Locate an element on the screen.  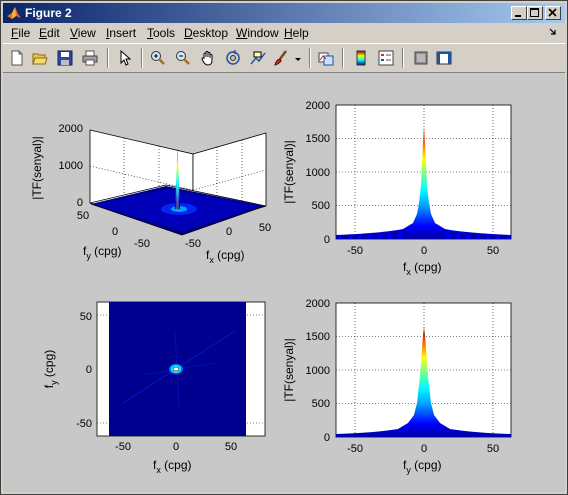
menu-desktop: Desktop is located at coordinates (206, 33).